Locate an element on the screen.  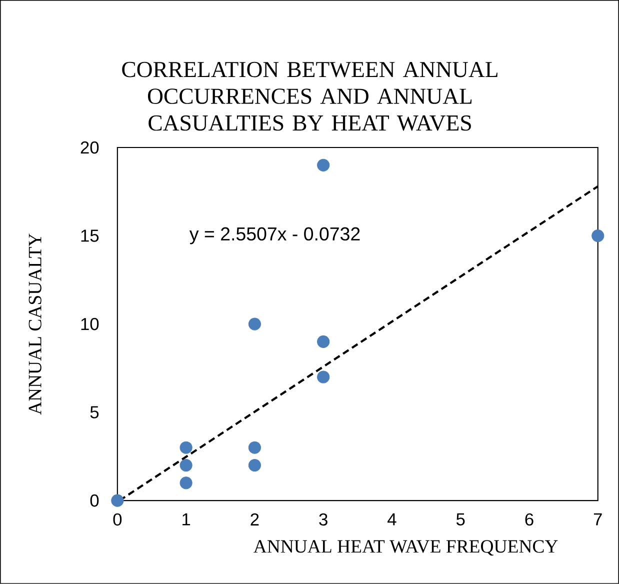
x-tick-label: 7 is located at coordinates (598, 519).